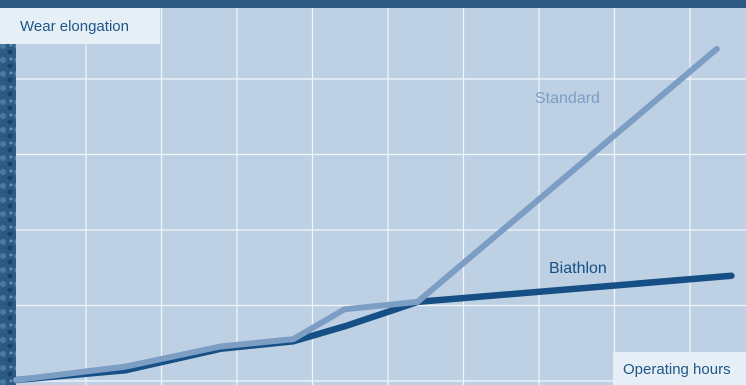 This screenshot has height=385, width=746. Describe the element at coordinates (8, 192) in the screenshot. I see `left-frame-texture` at that location.